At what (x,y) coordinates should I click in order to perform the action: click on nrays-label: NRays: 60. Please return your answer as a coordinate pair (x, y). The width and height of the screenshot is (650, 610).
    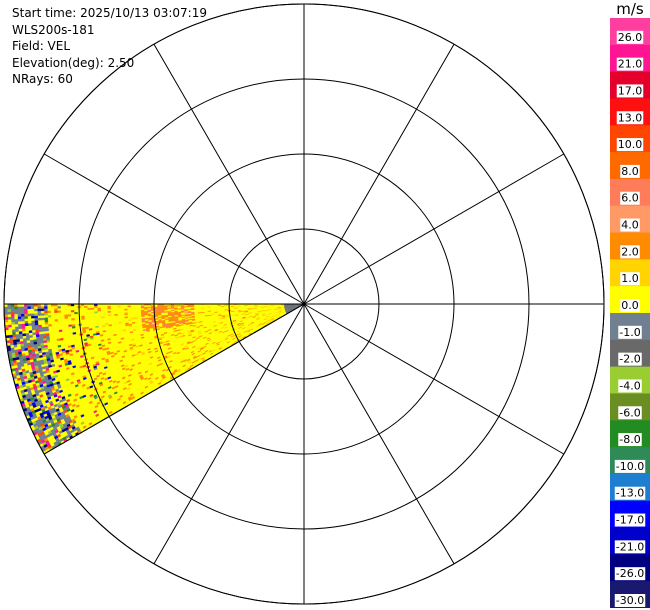
    Looking at the image, I should click on (42, 79).